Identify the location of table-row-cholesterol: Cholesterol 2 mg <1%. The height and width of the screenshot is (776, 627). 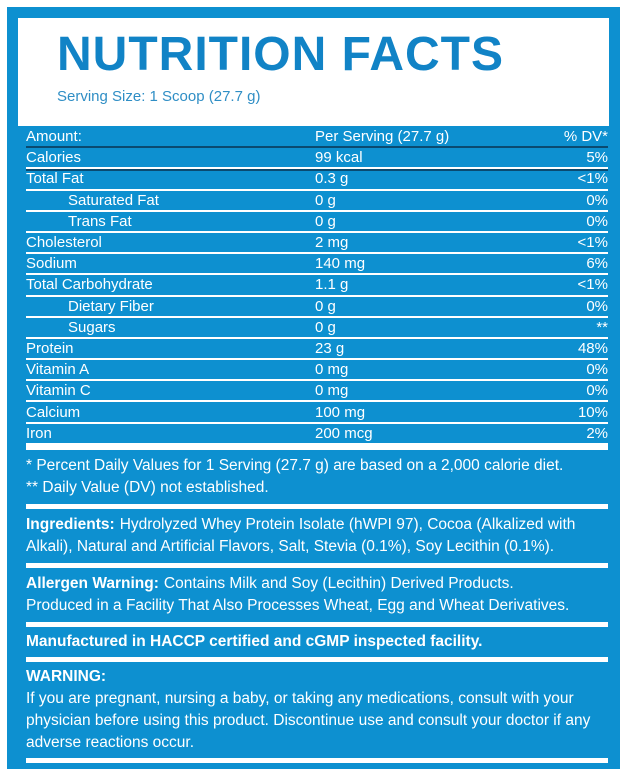
(317, 244).